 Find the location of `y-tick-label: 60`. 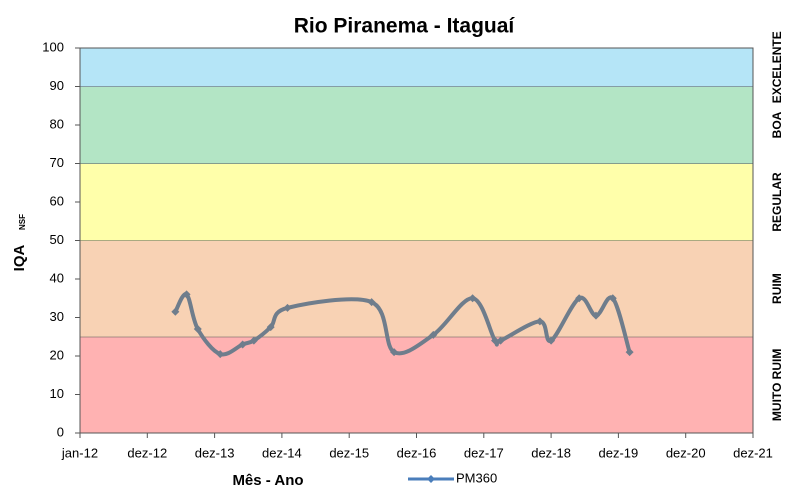

y-tick-label: 60 is located at coordinates (57, 200).